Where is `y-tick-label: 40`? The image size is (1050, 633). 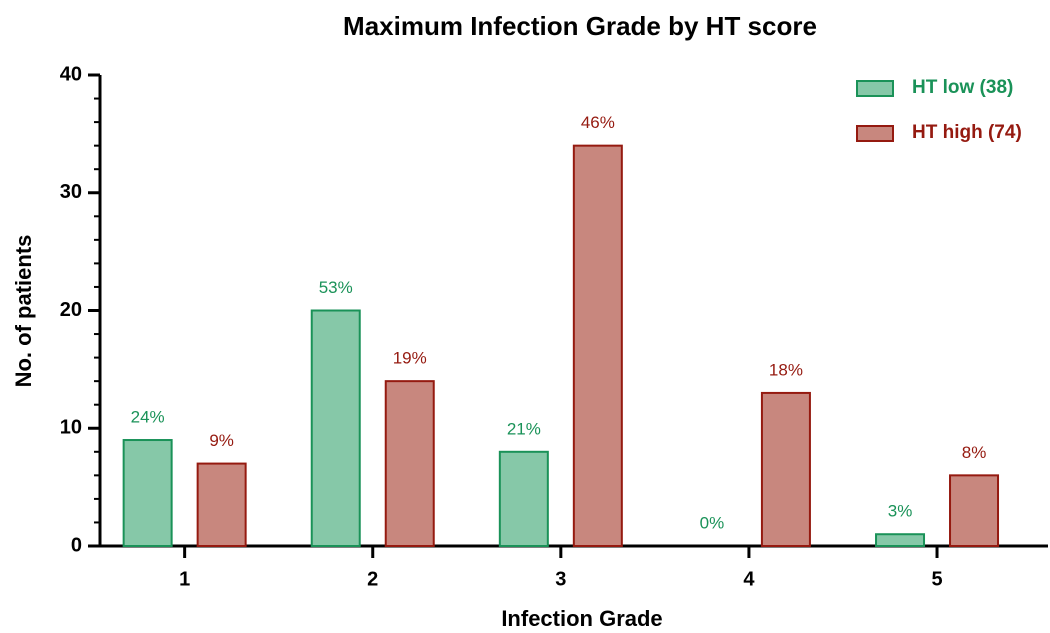 y-tick-label: 40 is located at coordinates (71, 74).